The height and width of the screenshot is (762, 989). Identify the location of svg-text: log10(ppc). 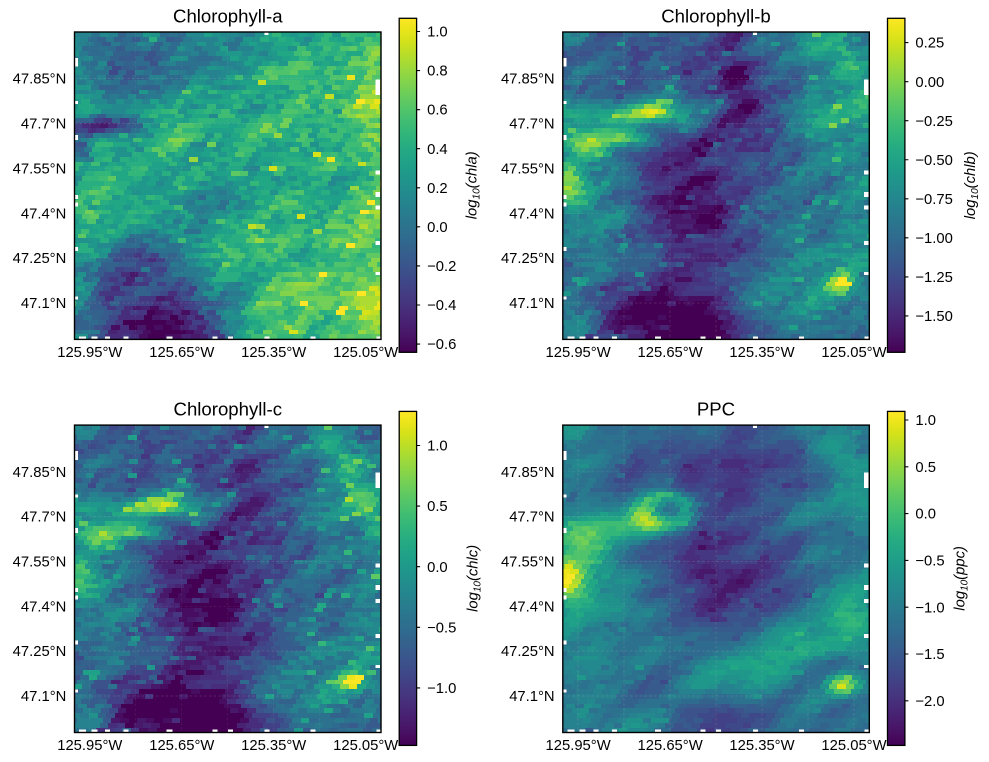
(961, 578).